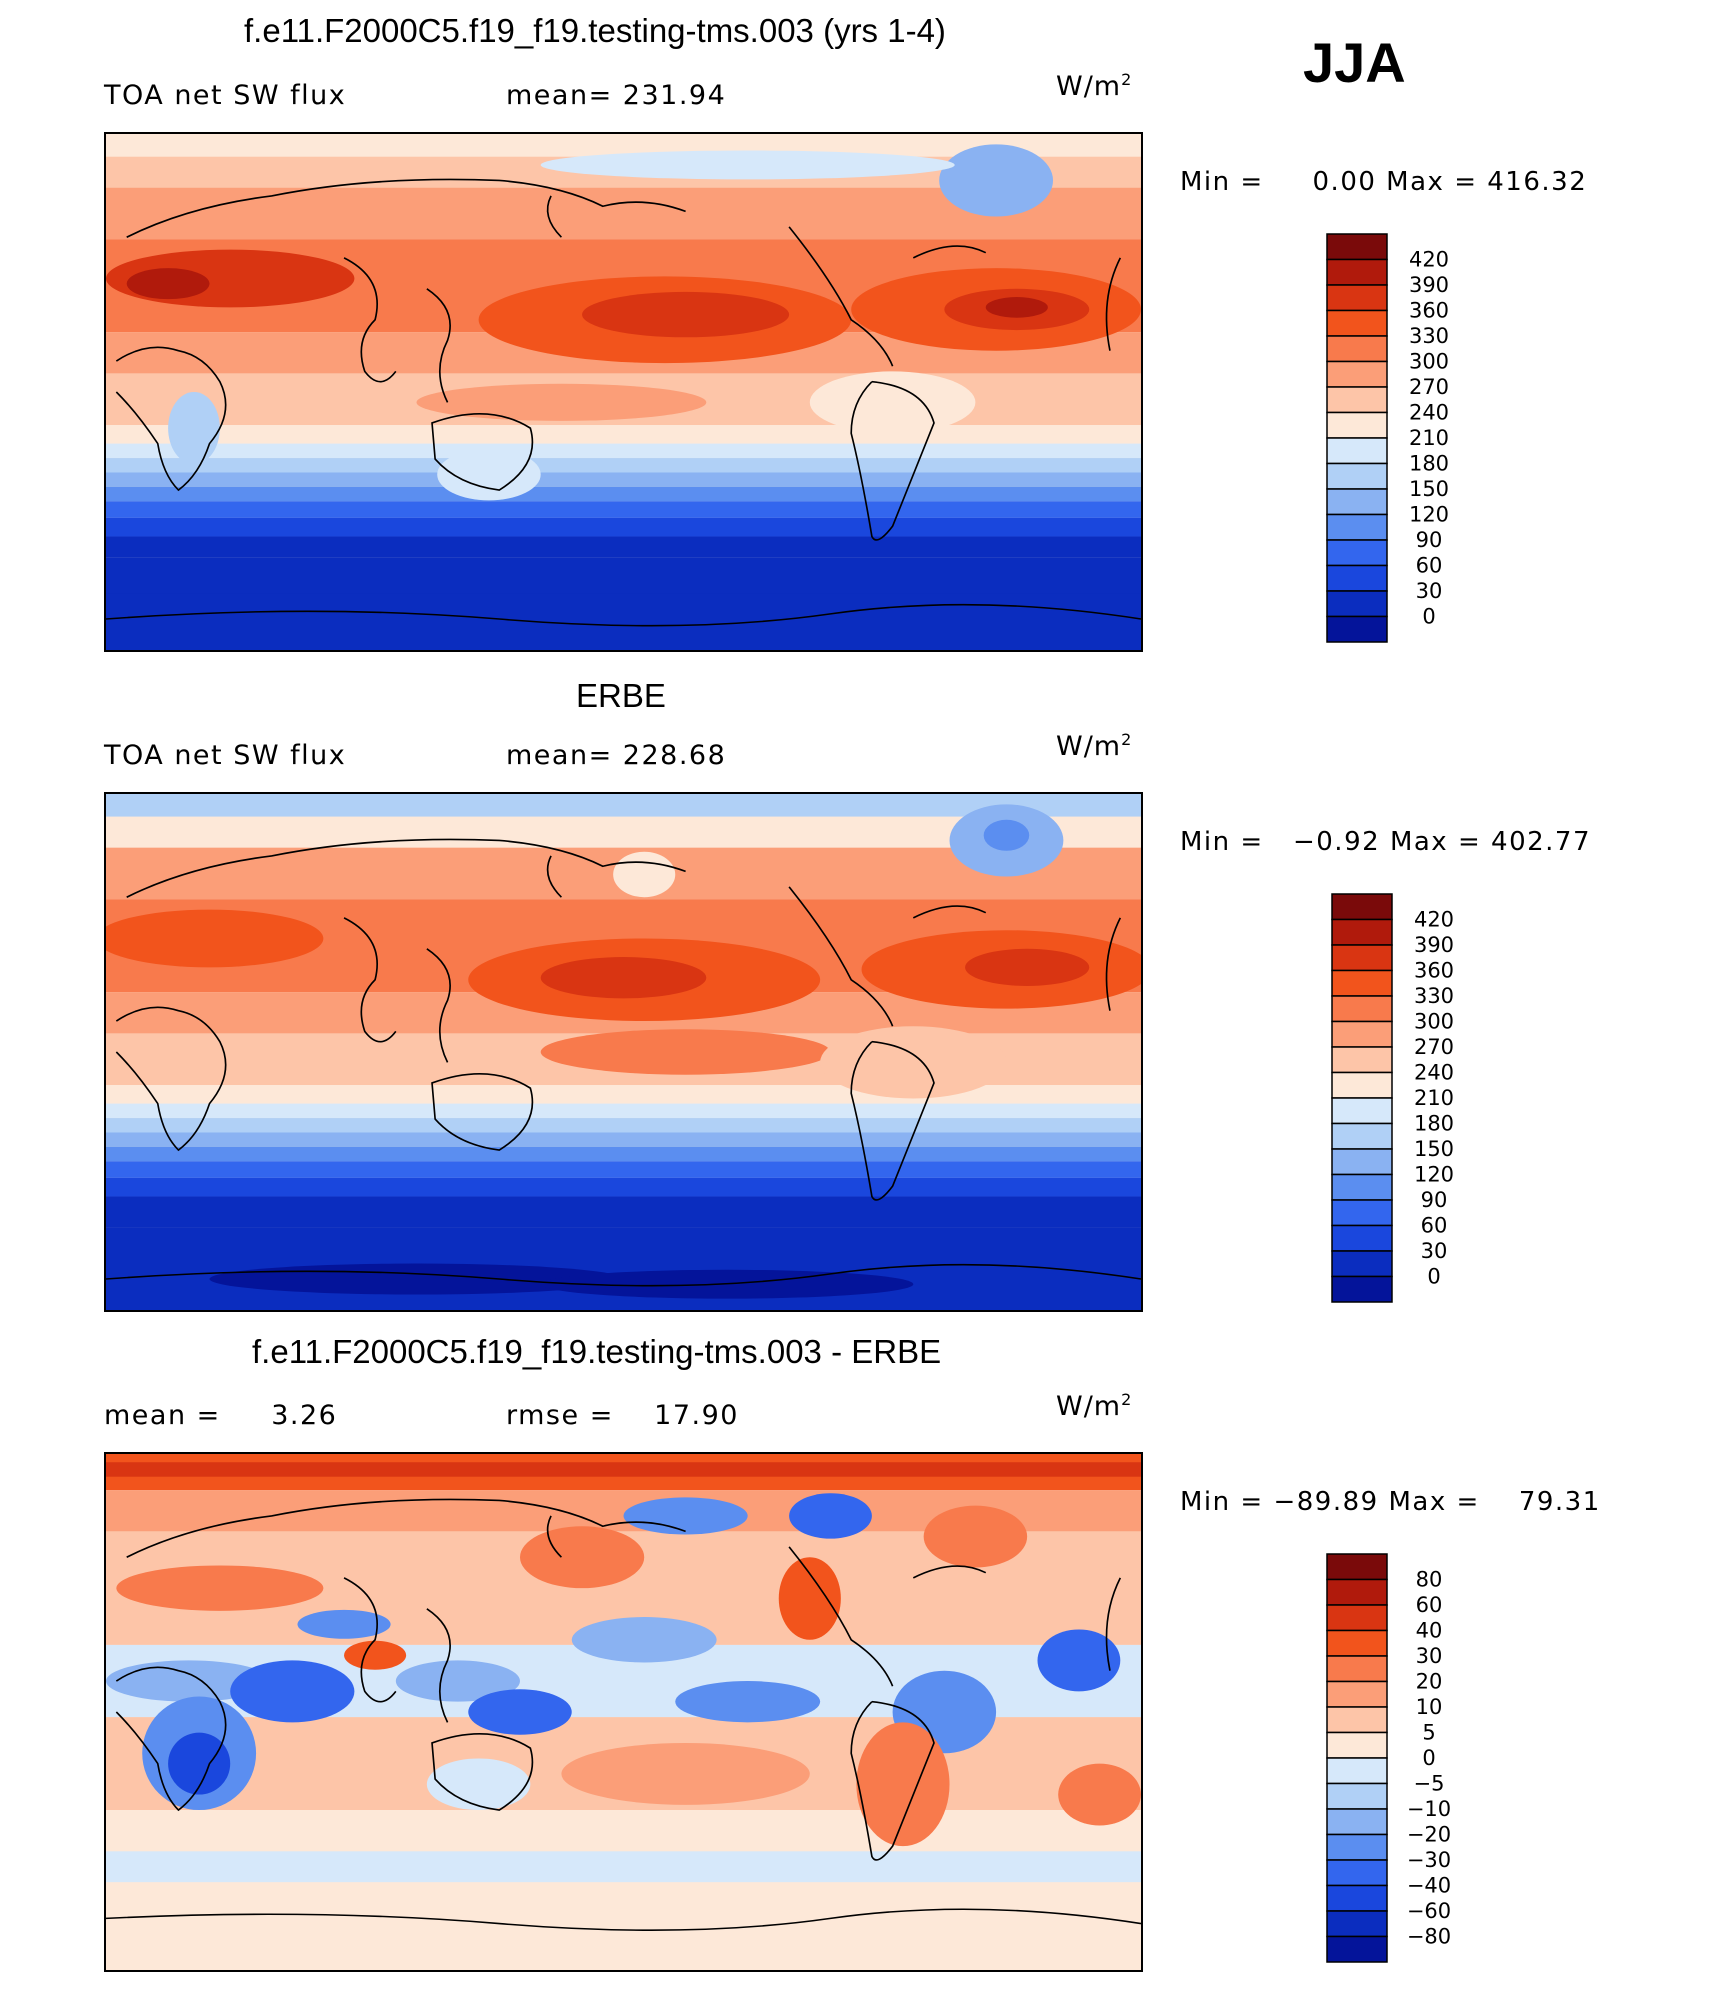  What do you see at coordinates (1429, 1809) in the screenshot?
I see `colorbar-tick-label: −10` at bounding box center [1429, 1809].